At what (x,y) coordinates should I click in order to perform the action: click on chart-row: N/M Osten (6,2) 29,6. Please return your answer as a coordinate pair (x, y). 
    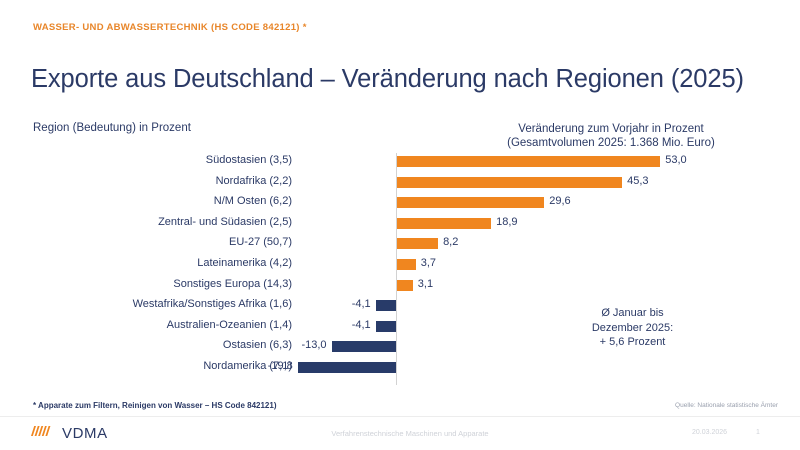
    Looking at the image, I should click on (400, 203).